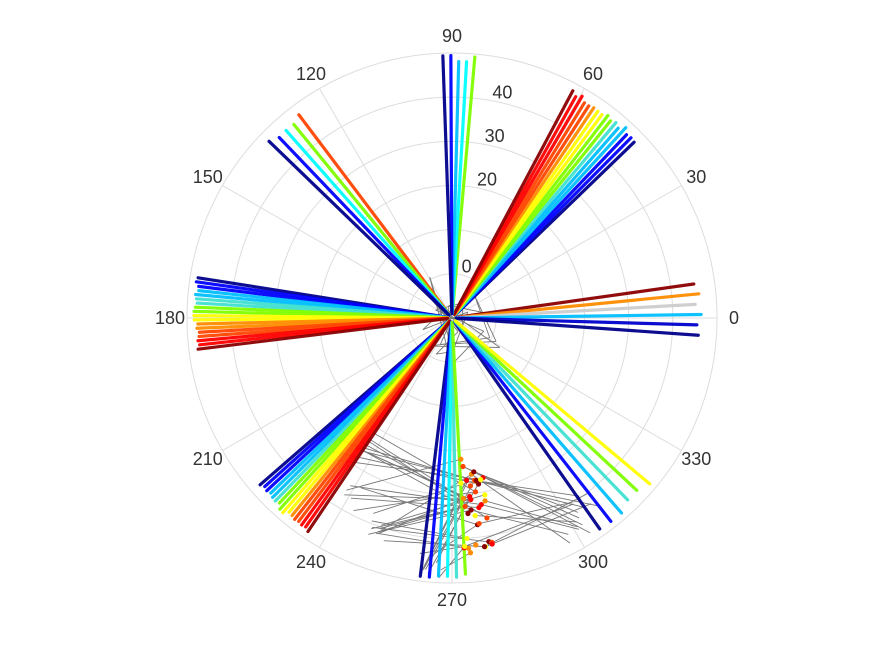 Image resolution: width=875 pixels, height=656 pixels. Describe the element at coordinates (208, 459) in the screenshot. I see `theta-tick-label: 210` at that location.